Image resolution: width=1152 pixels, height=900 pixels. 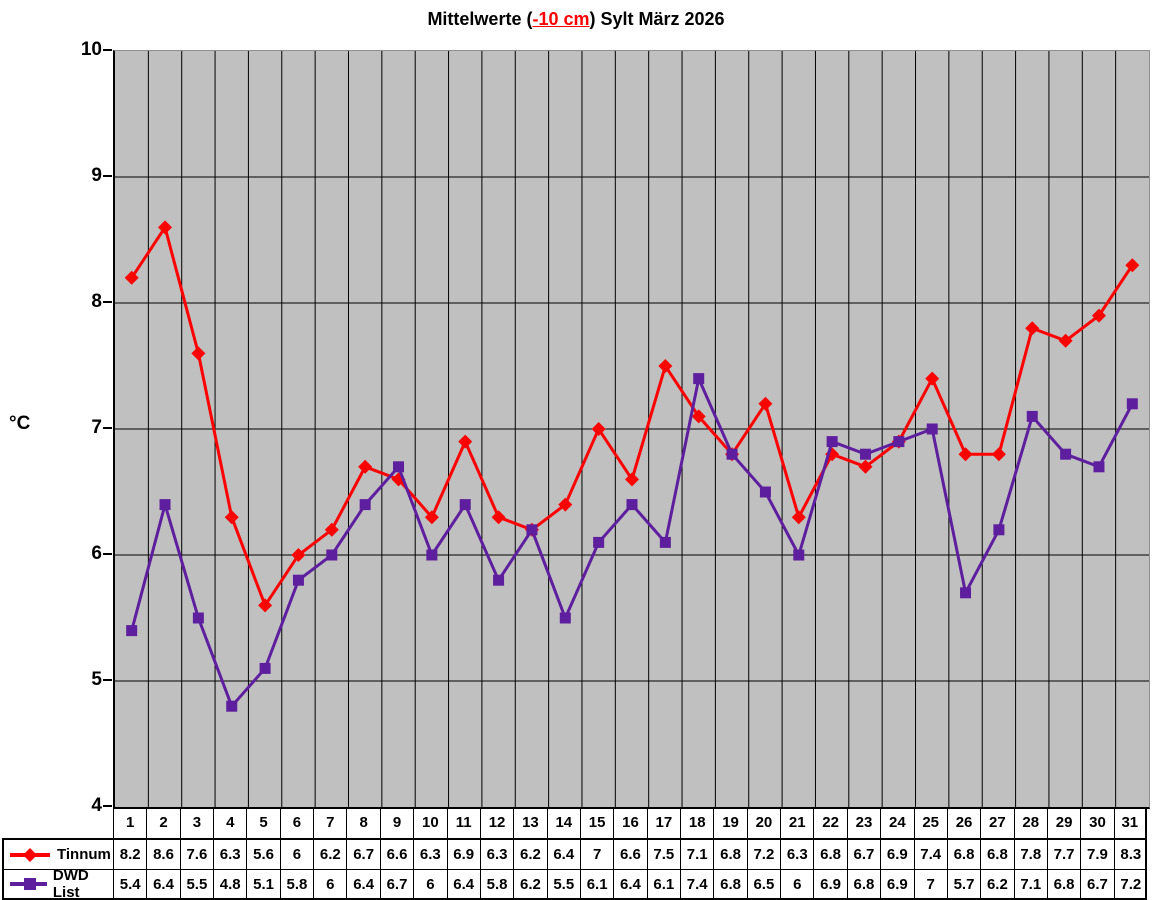 What do you see at coordinates (429, 823) in the screenshot?
I see `x-axis-day-label: 10` at bounding box center [429, 823].